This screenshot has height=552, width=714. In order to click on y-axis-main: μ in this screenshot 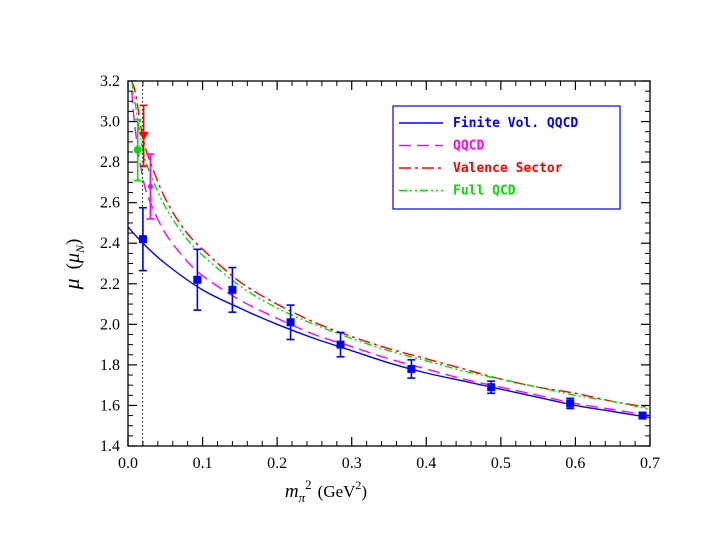, I will do `click(71, 284)`.